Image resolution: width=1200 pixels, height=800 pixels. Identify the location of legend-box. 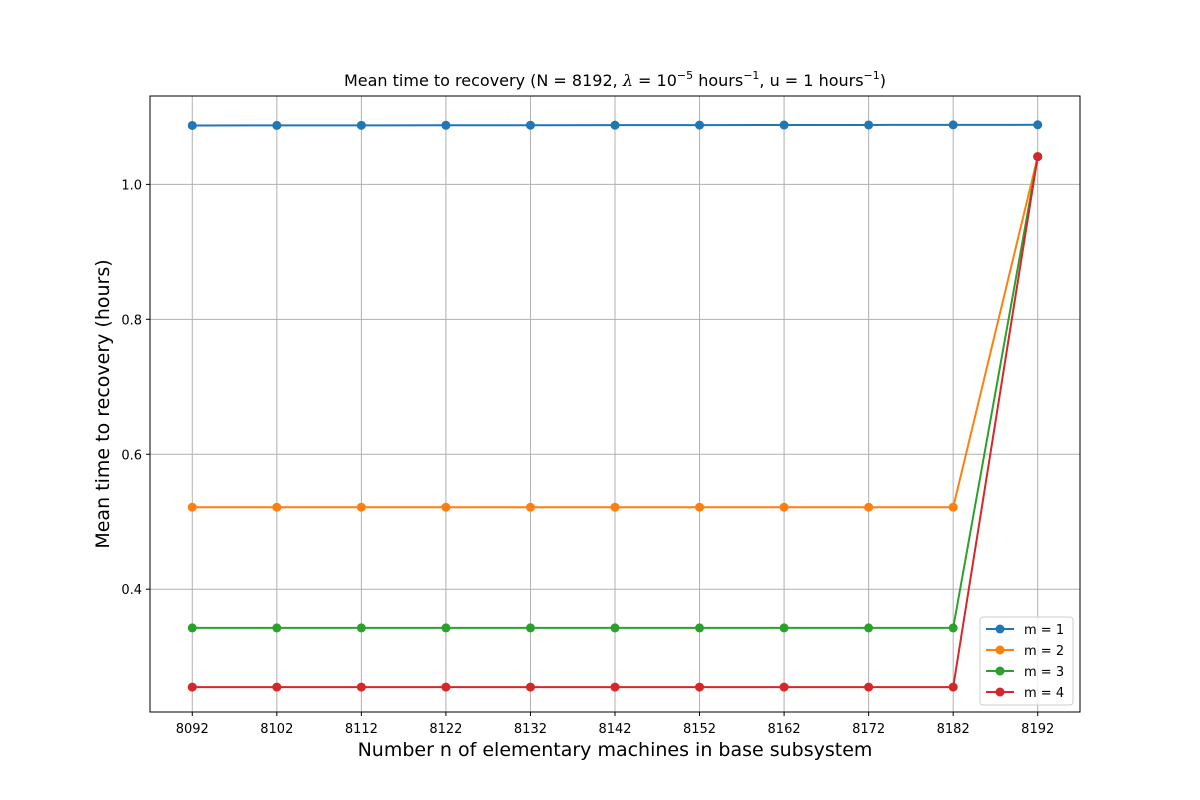
(1026, 661).